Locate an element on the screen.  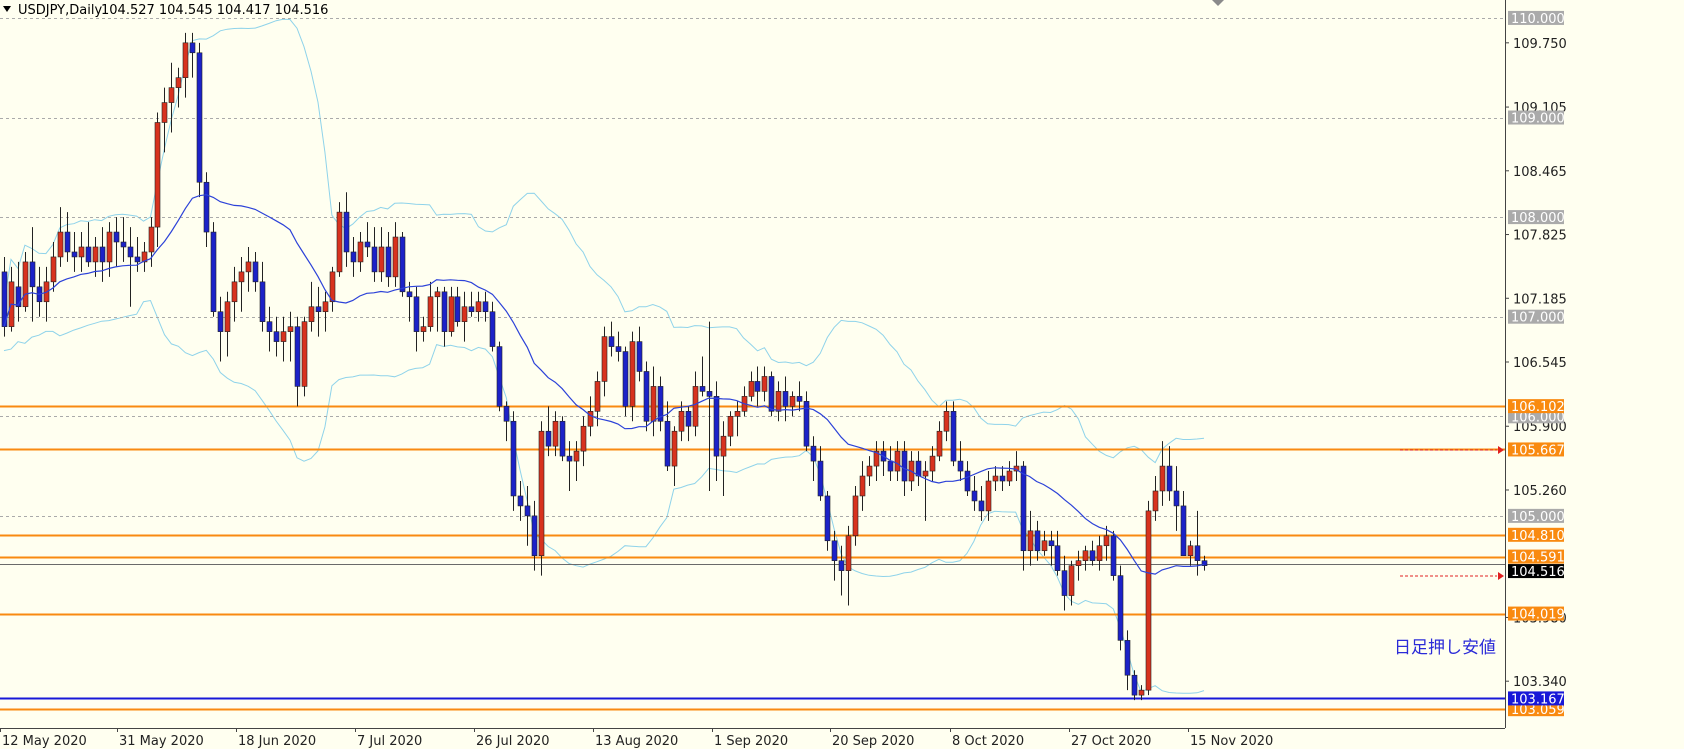
stop-marker is located at coordinates (1452, 576).